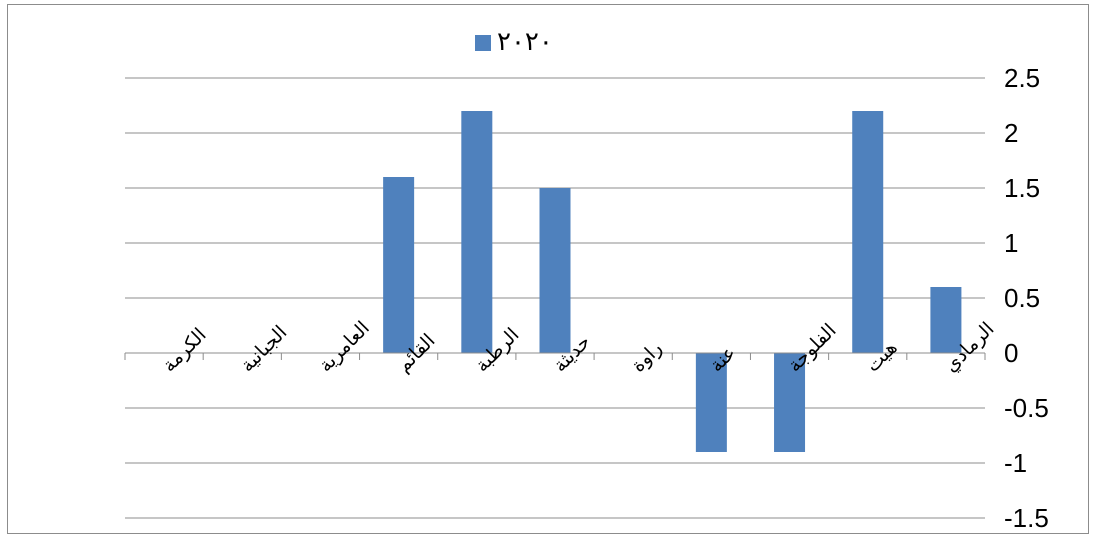 This screenshot has height=540, width=1097. What do you see at coordinates (868, 232) in the screenshot?
I see `bar-هيت` at bounding box center [868, 232].